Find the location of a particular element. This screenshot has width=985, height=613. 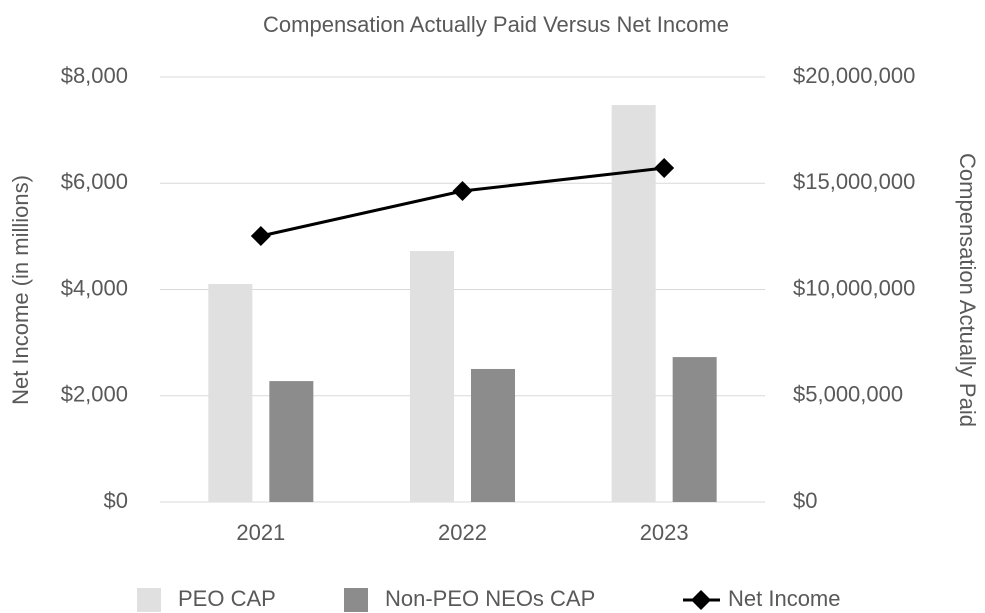

y2-tick-label: $15,000,000 is located at coordinates (854, 181).